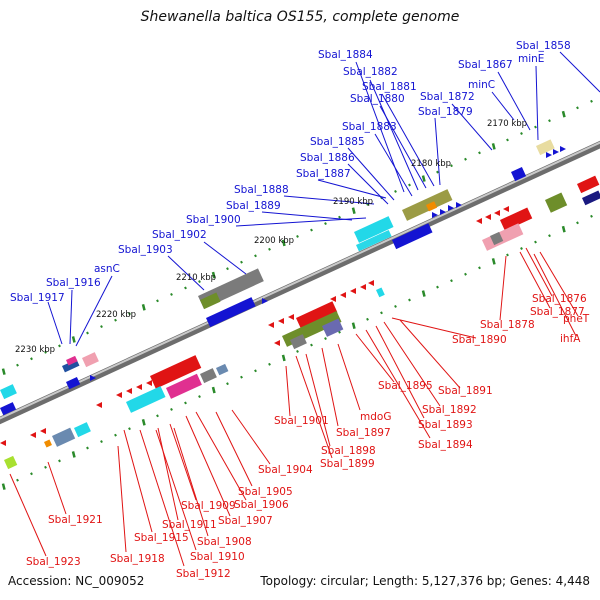 The height and width of the screenshot is (600, 600). I want to click on reverse-gene-label: Sbal_1876, so click(559, 299).